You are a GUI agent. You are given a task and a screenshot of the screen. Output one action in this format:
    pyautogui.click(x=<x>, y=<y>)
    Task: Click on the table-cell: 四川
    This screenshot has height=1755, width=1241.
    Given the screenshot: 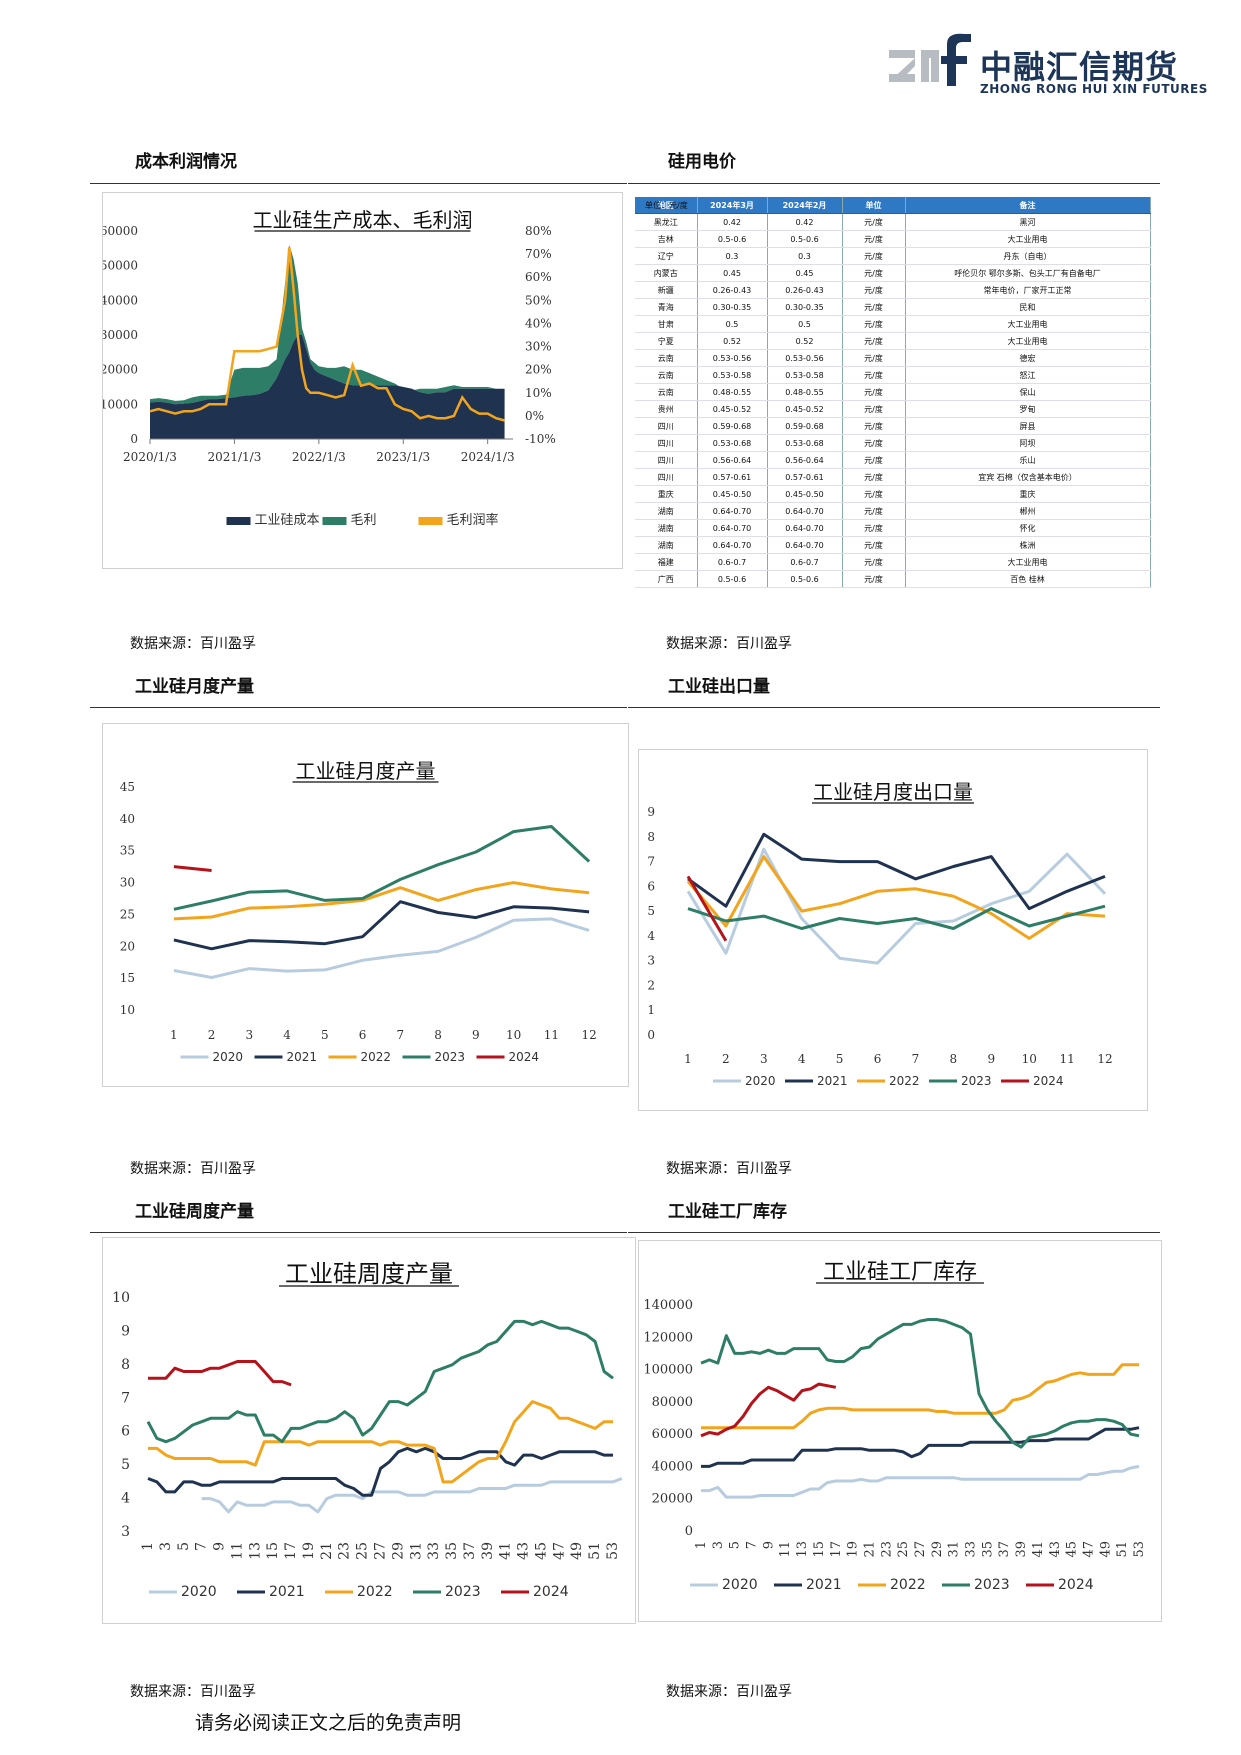 What is the action you would take?
    pyautogui.click(x=666, y=460)
    